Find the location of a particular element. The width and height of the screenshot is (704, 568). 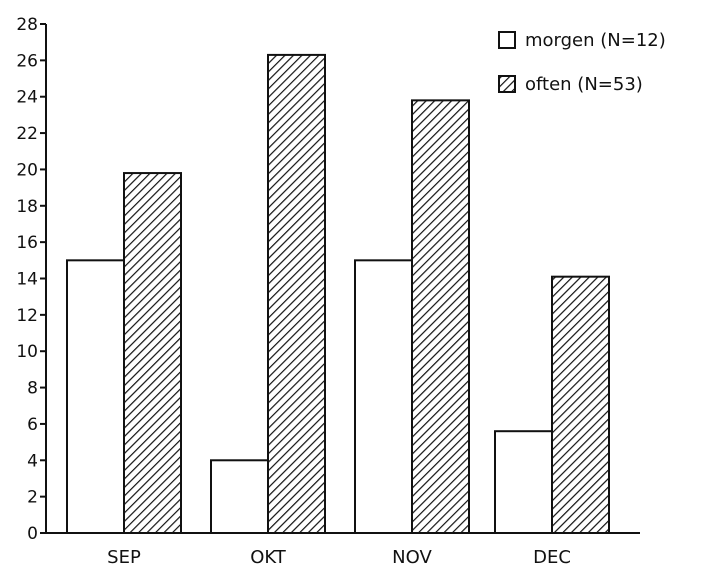

y-tick-label: 2 is located at coordinates (32, 498).